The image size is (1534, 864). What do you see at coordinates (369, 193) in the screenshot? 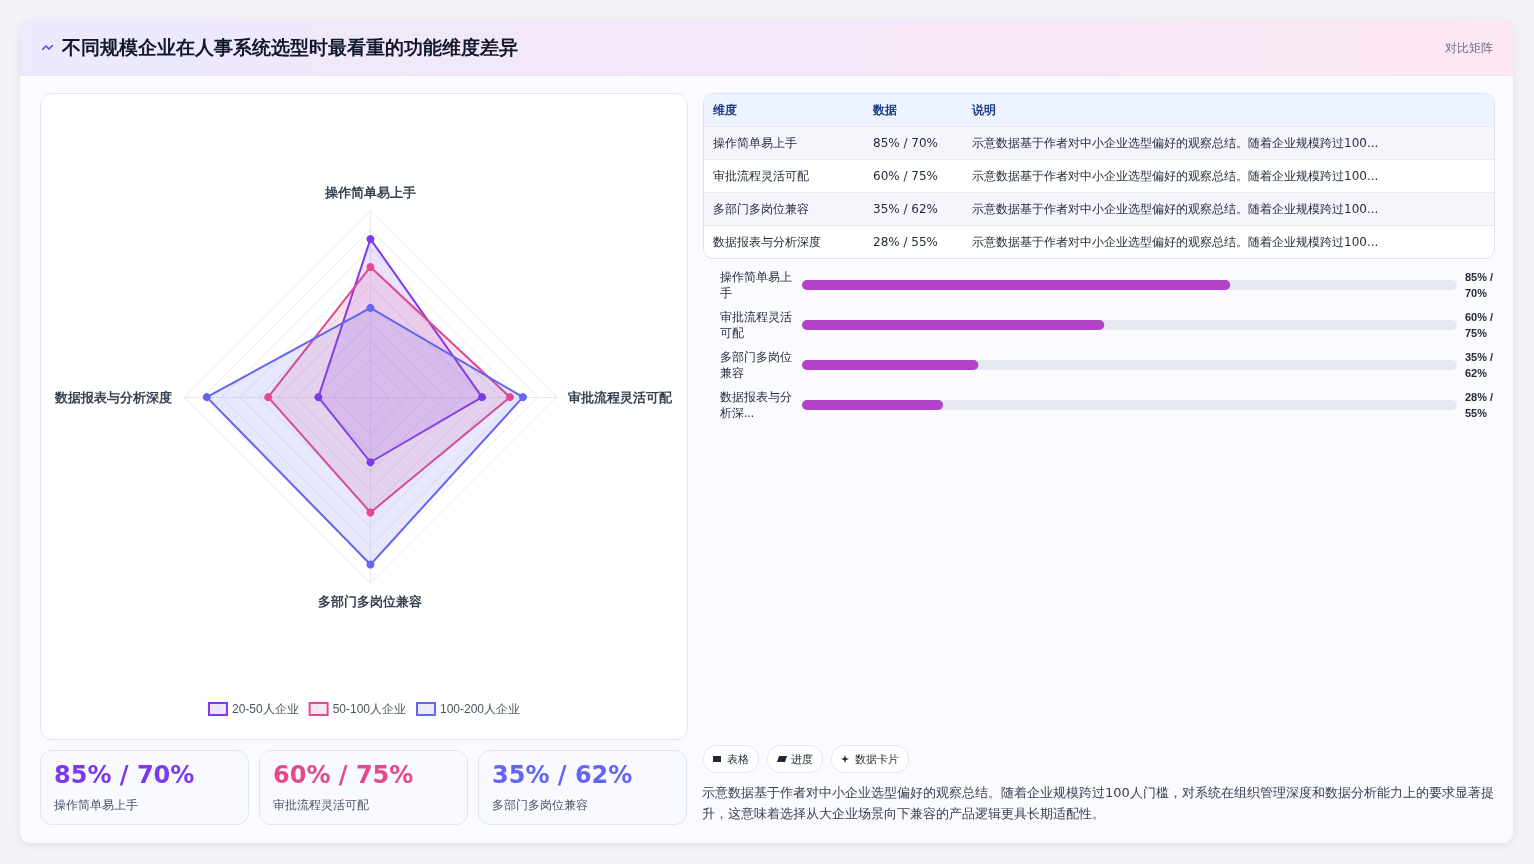
I see `spoke-label: 操作简单易上手` at bounding box center [369, 193].